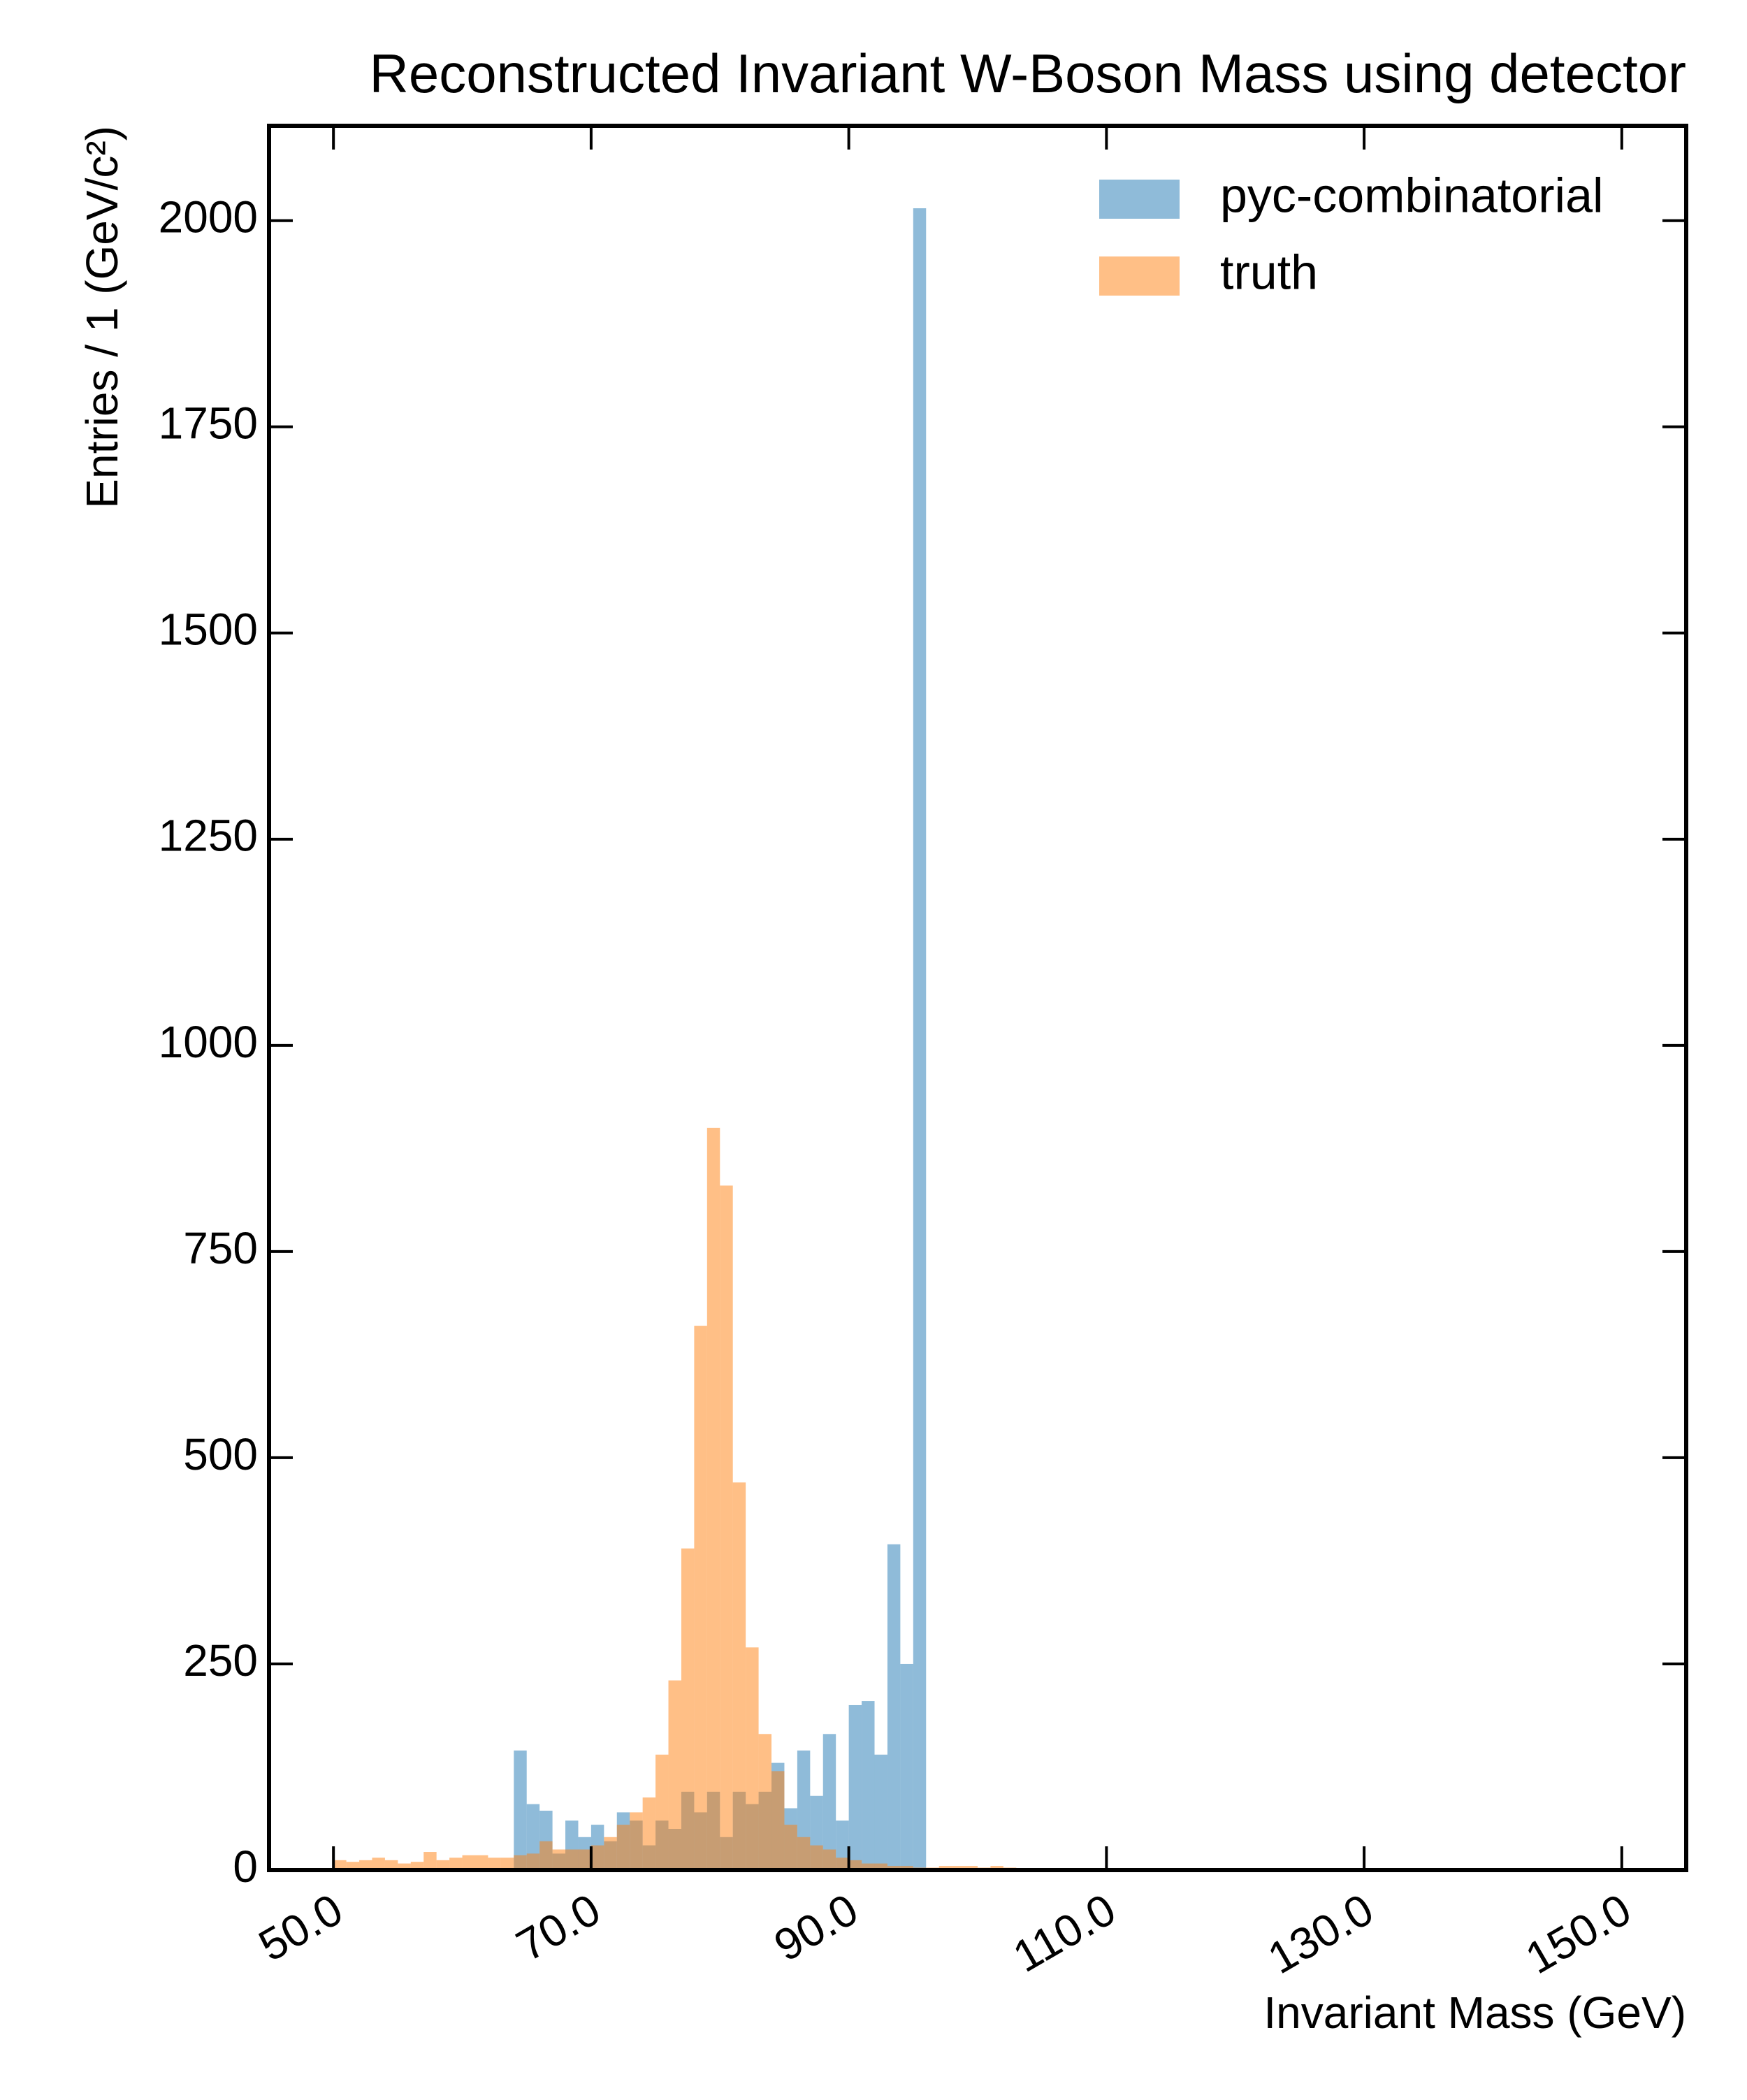 This screenshot has width=1747, height=2100. Describe the element at coordinates (1321, 1934) in the screenshot. I see `x-tick-label: 130.0` at that location.